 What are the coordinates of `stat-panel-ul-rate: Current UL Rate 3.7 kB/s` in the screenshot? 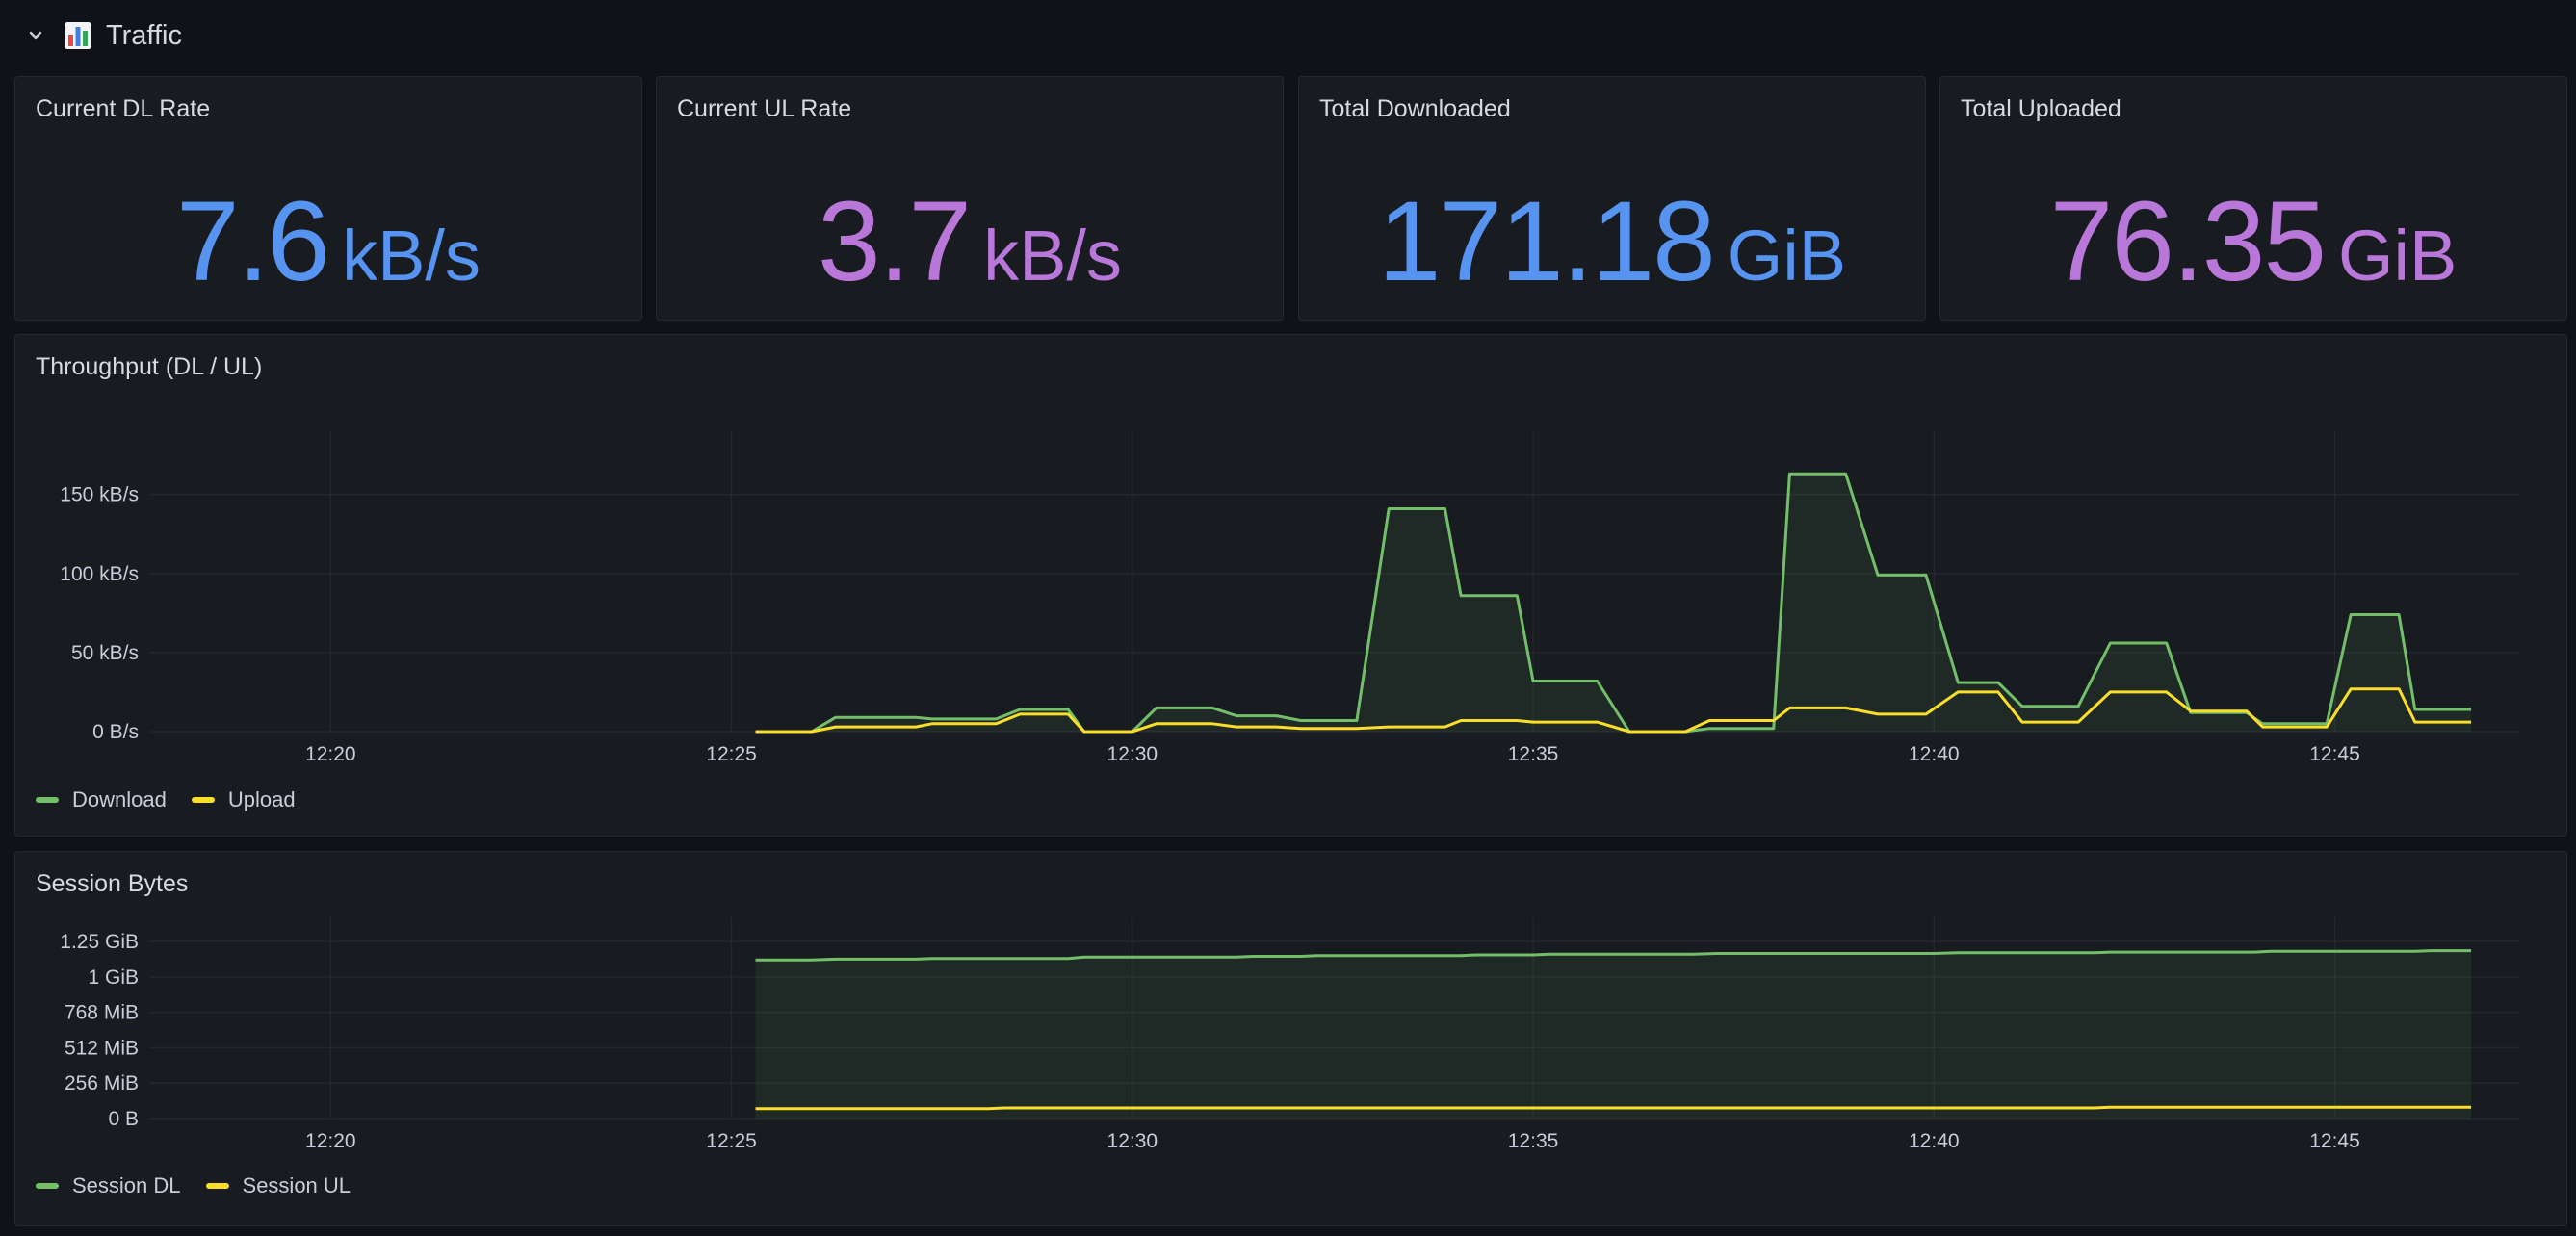 It's located at (970, 198).